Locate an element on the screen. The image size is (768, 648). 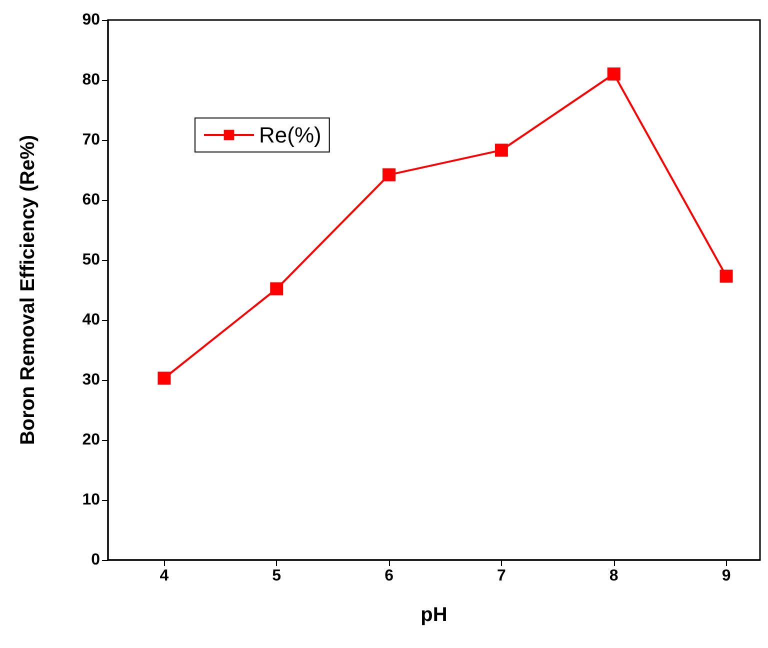
x-tick-label: 9 is located at coordinates (726, 576).